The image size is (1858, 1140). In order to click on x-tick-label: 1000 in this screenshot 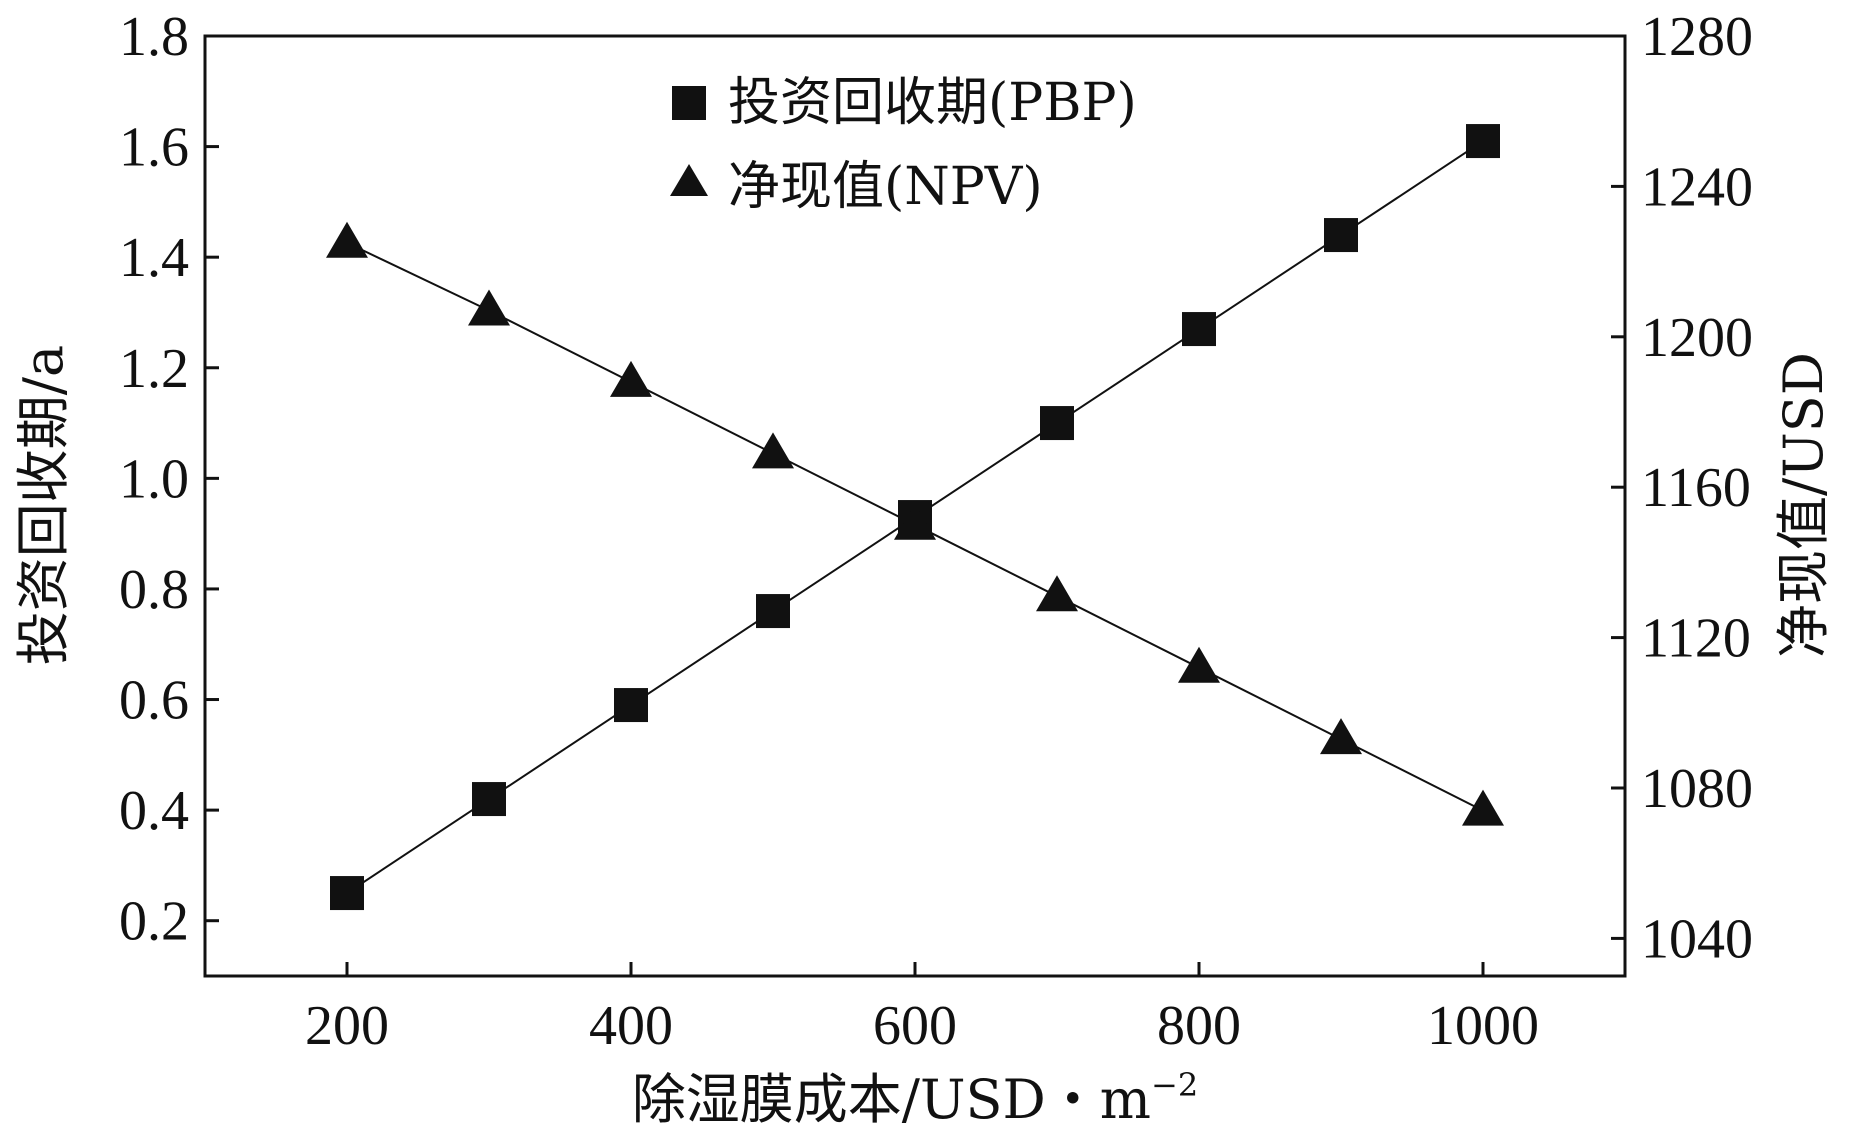, I will do `click(1483, 1026)`.